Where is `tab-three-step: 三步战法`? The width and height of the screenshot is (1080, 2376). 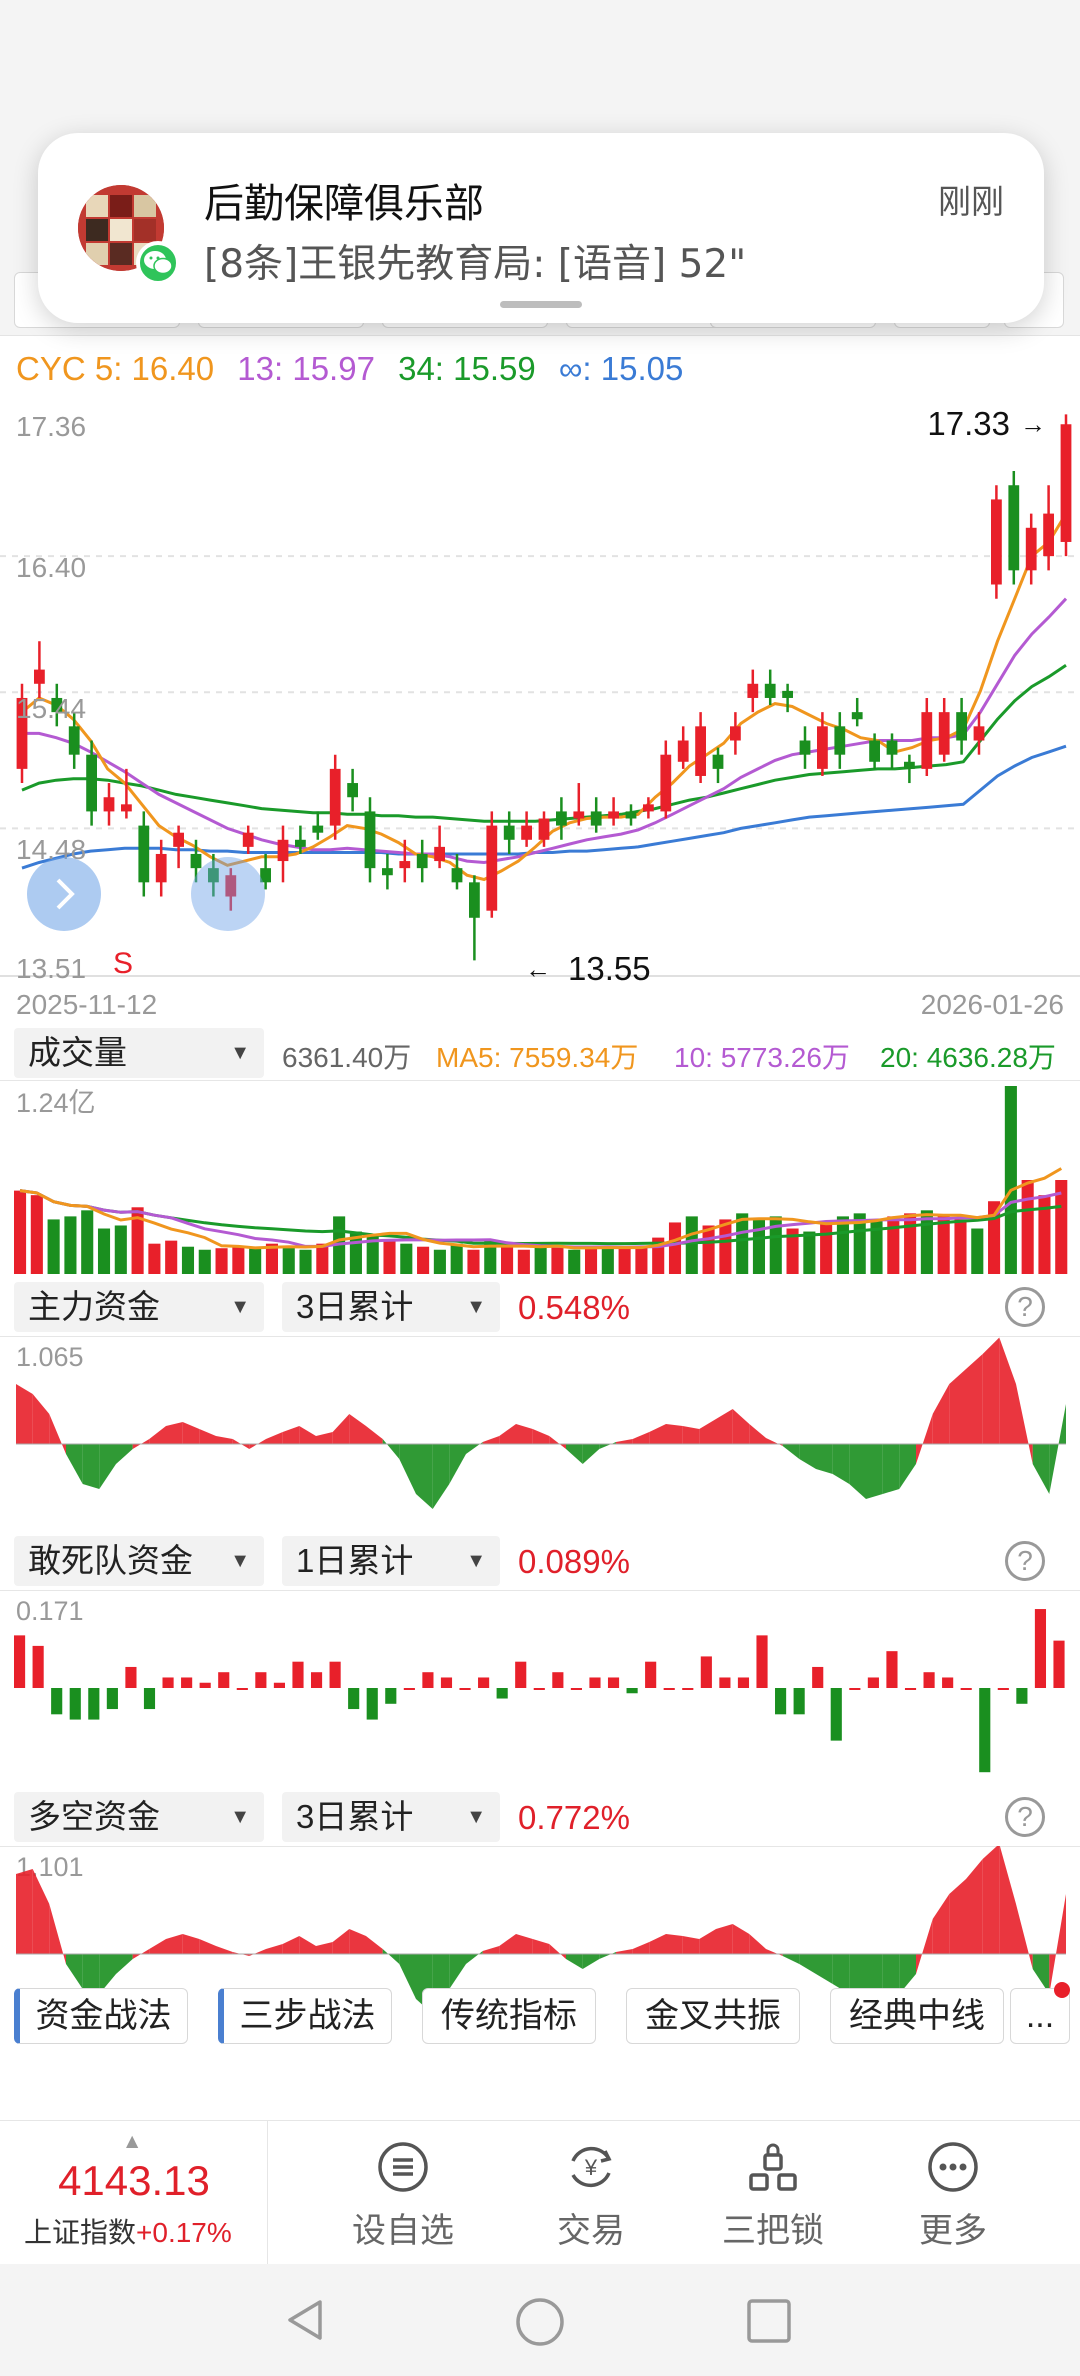 tab-three-step: 三步战法 is located at coordinates (305, 2016).